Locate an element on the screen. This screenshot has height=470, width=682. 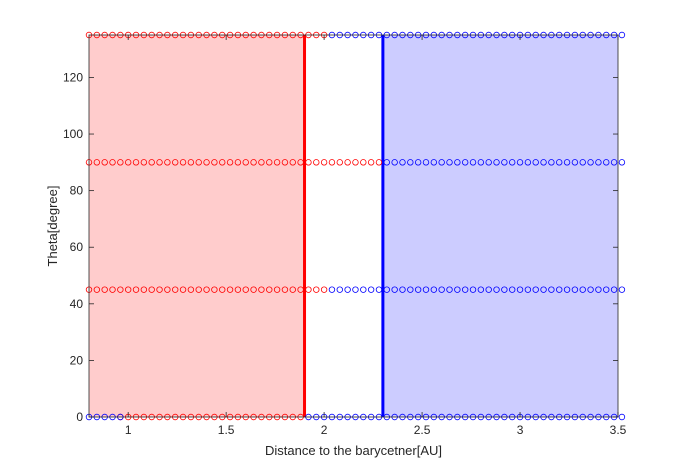
y-tick-label: 40 is located at coordinates (77, 304).